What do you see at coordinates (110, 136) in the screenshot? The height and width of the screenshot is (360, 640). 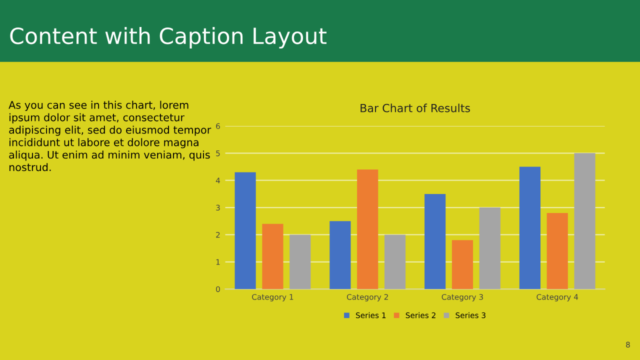 I see `text: As you can see in this chart, lorem ipsum dolor sit amet, consectetur adipiscing elit, sed do eiusmod tempor incididunt ut labore et dolore magna aliqua. Ut enim ad minim veniam, quis nostrud.` at bounding box center [110, 136].